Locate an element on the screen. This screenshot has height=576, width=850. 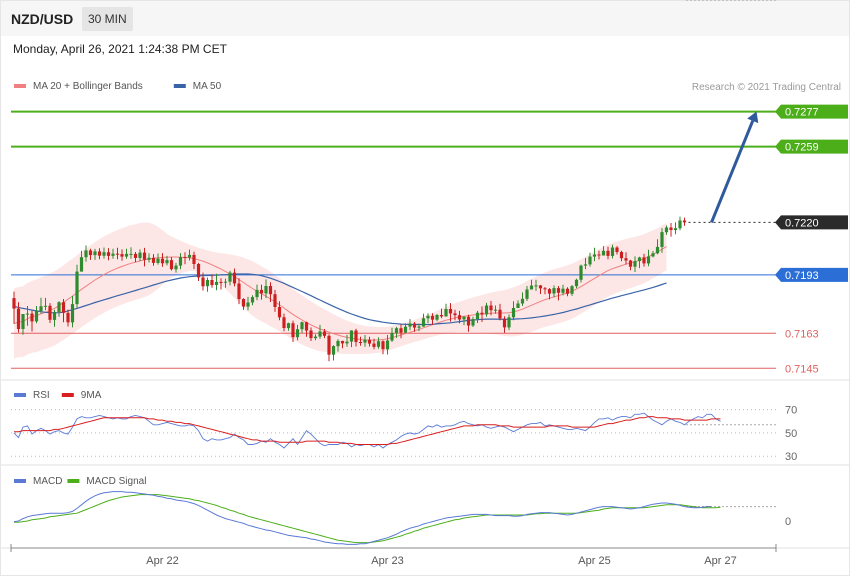
level-tag-last is located at coordinates (811, 222).